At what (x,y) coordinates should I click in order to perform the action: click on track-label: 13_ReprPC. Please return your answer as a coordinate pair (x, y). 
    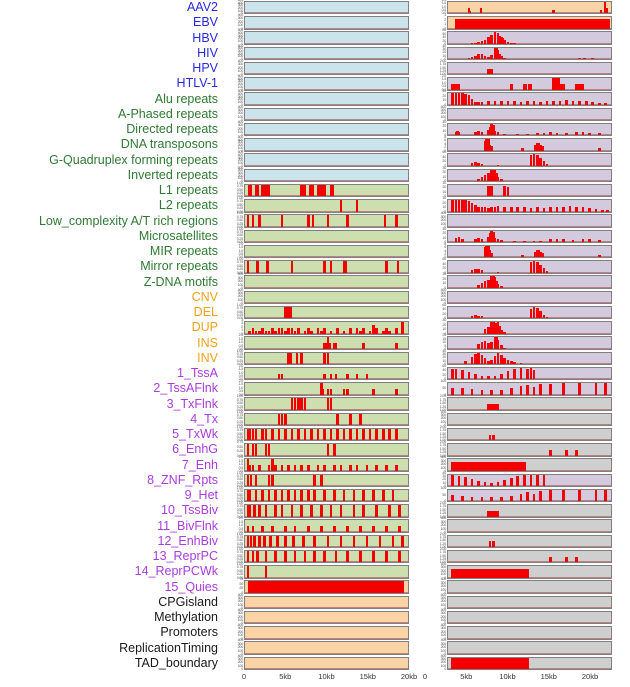
    Looking at the image, I should click on (185, 556).